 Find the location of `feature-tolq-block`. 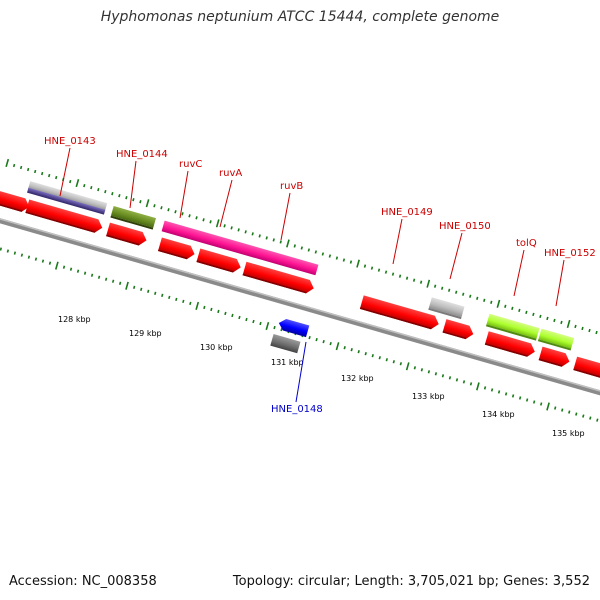

feature-tolq-block is located at coordinates (512, 327).